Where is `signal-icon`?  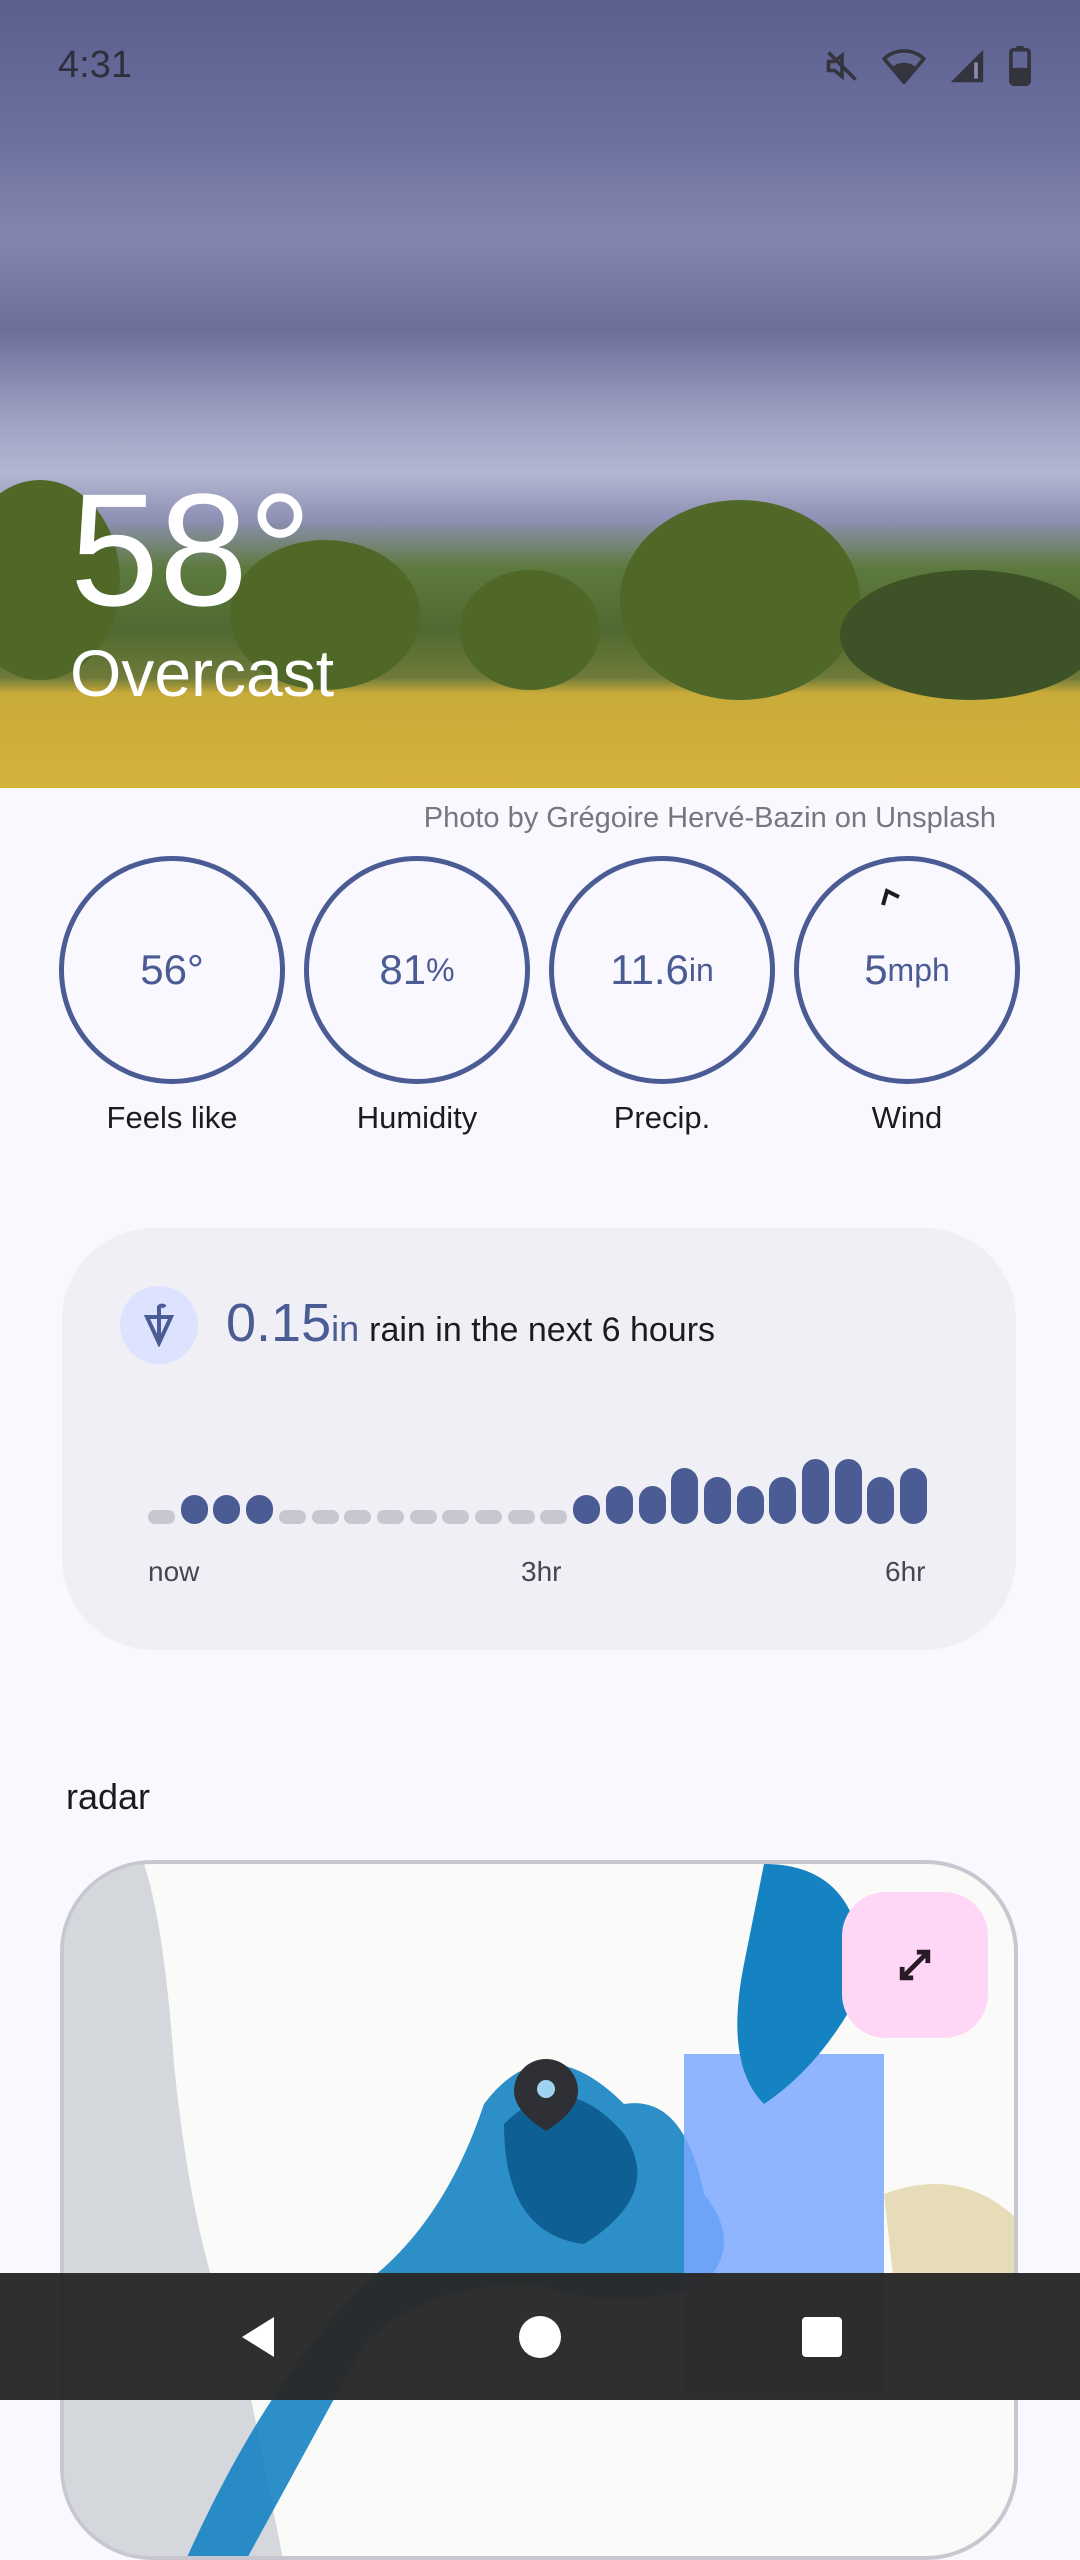 signal-icon is located at coordinates (967, 66).